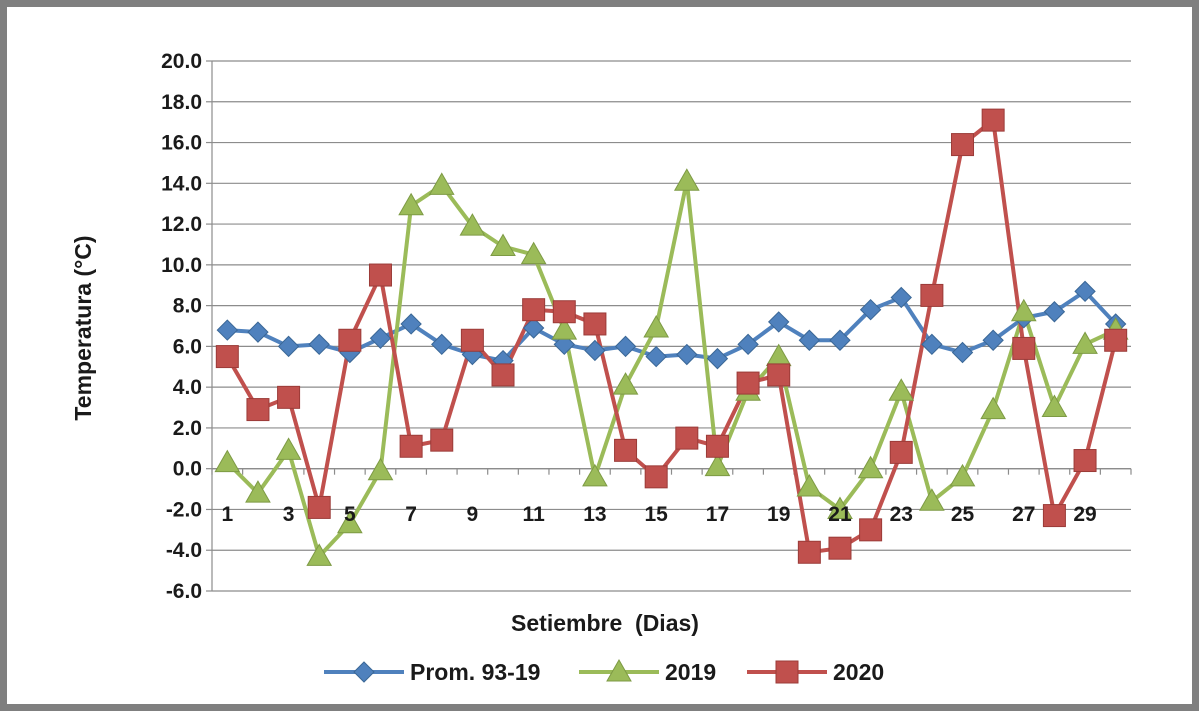 This screenshot has height=711, width=1199. What do you see at coordinates (350, 514) in the screenshot?
I see `x-tick-label: 5` at bounding box center [350, 514].